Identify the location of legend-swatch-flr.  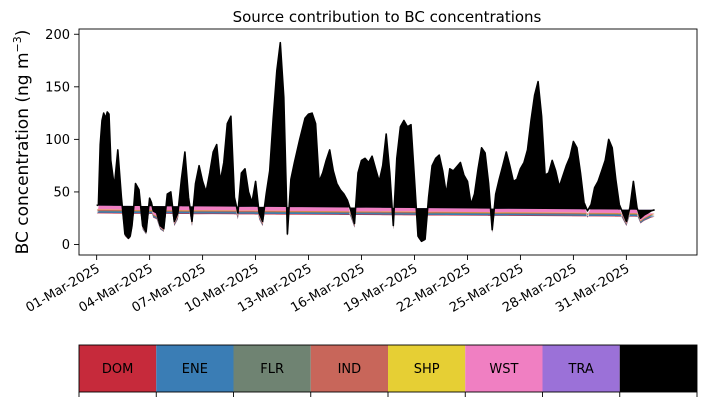
(272, 368).